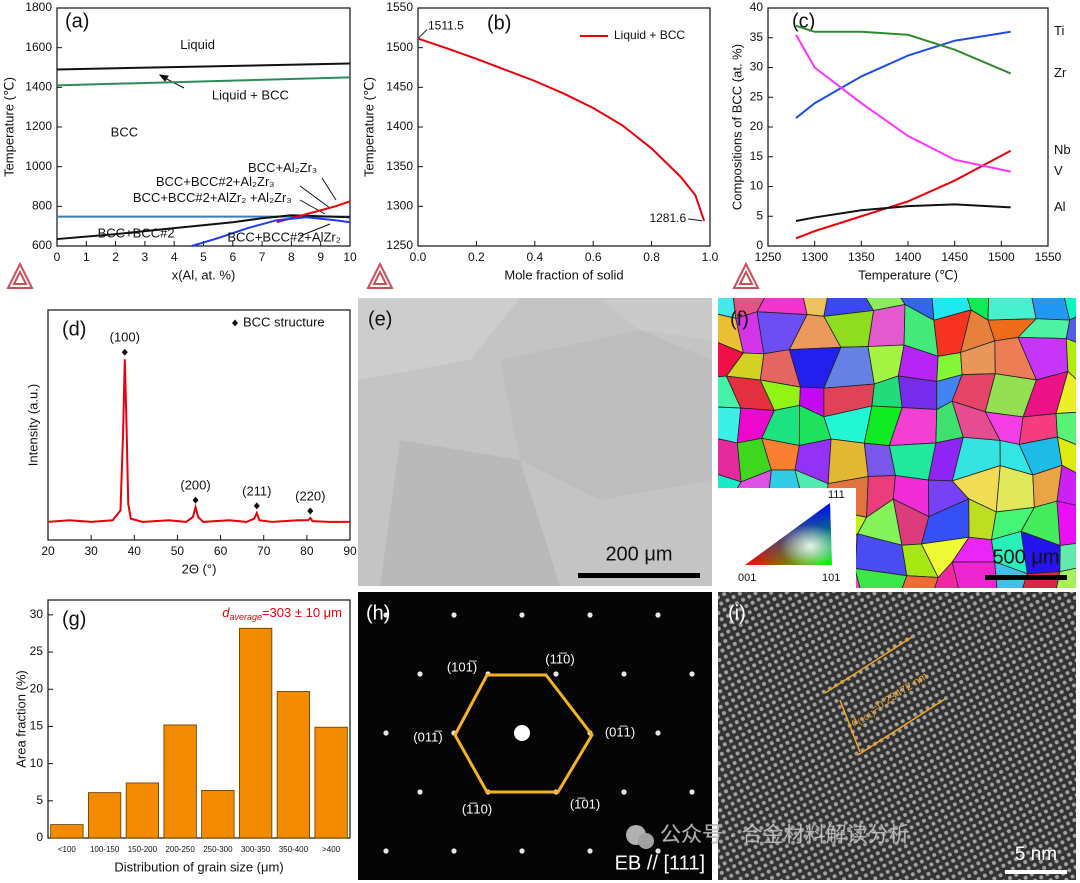 The height and width of the screenshot is (883, 1080). What do you see at coordinates (42, 245) in the screenshot?
I see `y-tick-label: 600` at bounding box center [42, 245].